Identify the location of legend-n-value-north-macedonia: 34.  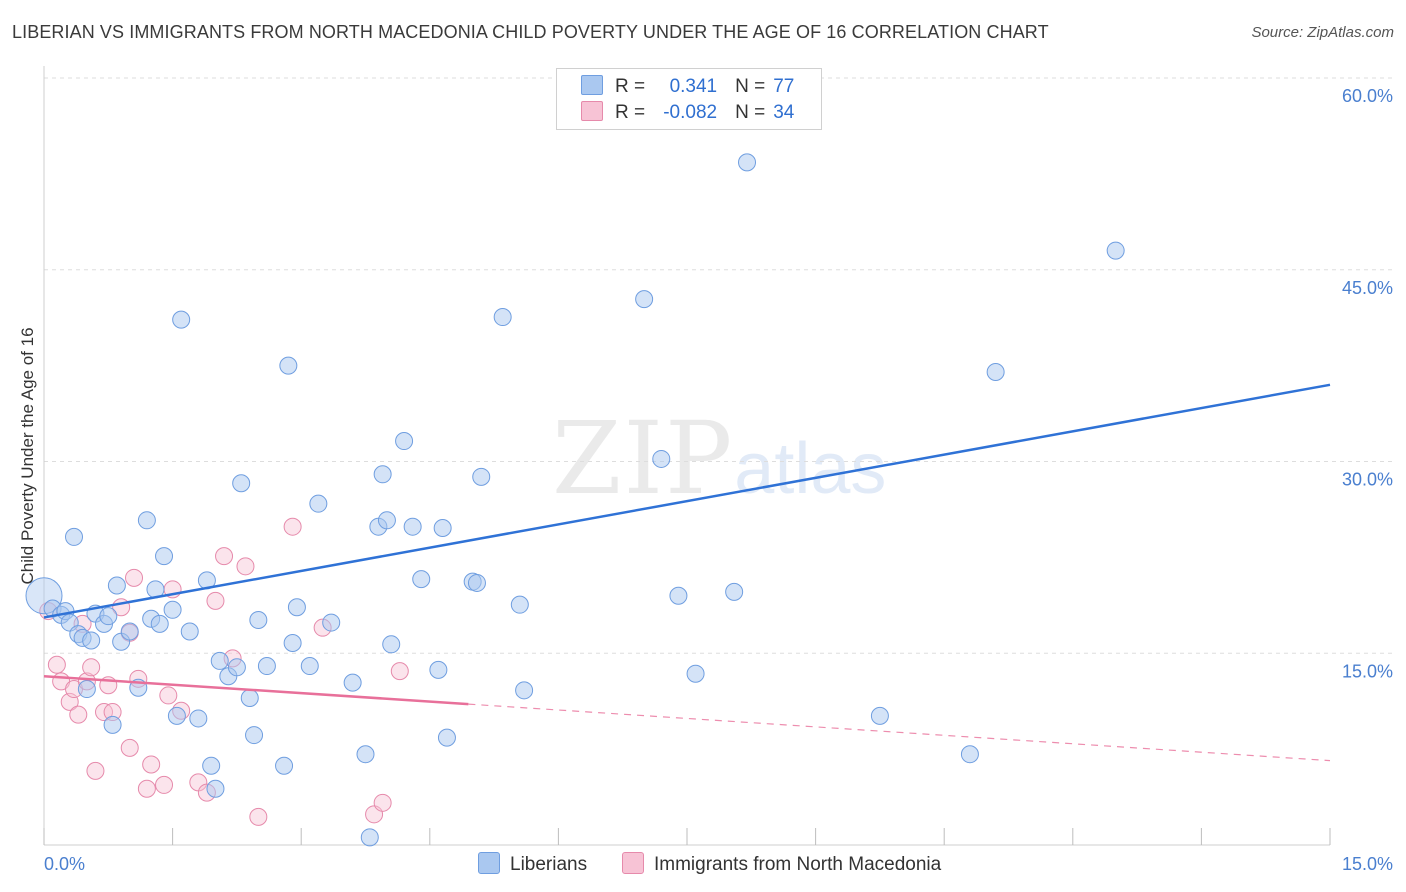
(784, 112).